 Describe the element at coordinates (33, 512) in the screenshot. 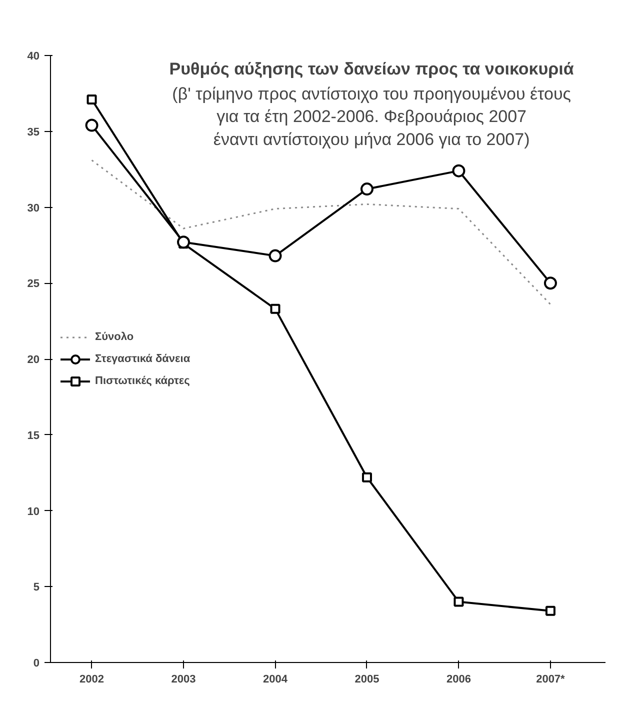

I see `y-tick-label: 10` at that location.